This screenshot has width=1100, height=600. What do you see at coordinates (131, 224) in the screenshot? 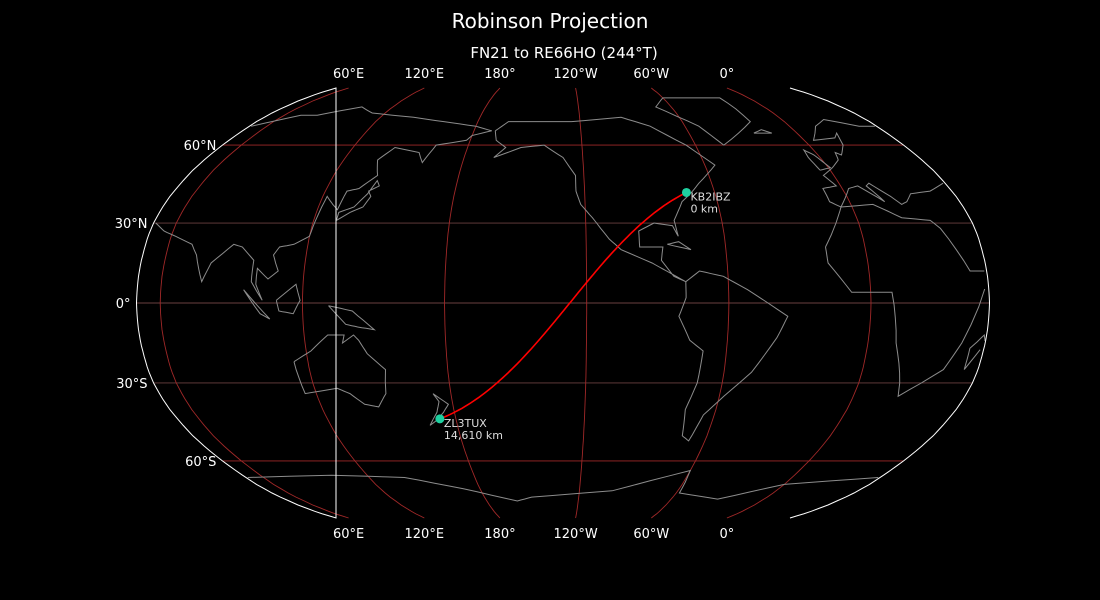
I see `latitude-label: 30°N` at bounding box center [131, 224].